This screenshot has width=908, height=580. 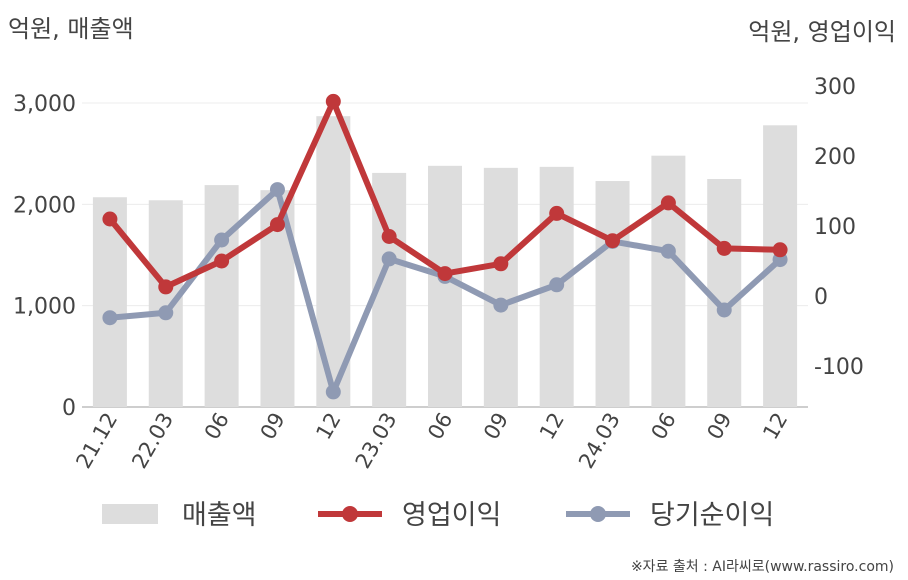 I want to click on right-tick-label: 100, so click(x=835, y=227).